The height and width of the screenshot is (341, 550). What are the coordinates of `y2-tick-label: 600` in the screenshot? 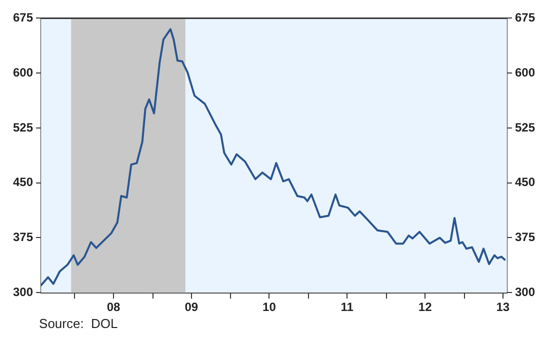 It's located at (525, 72).